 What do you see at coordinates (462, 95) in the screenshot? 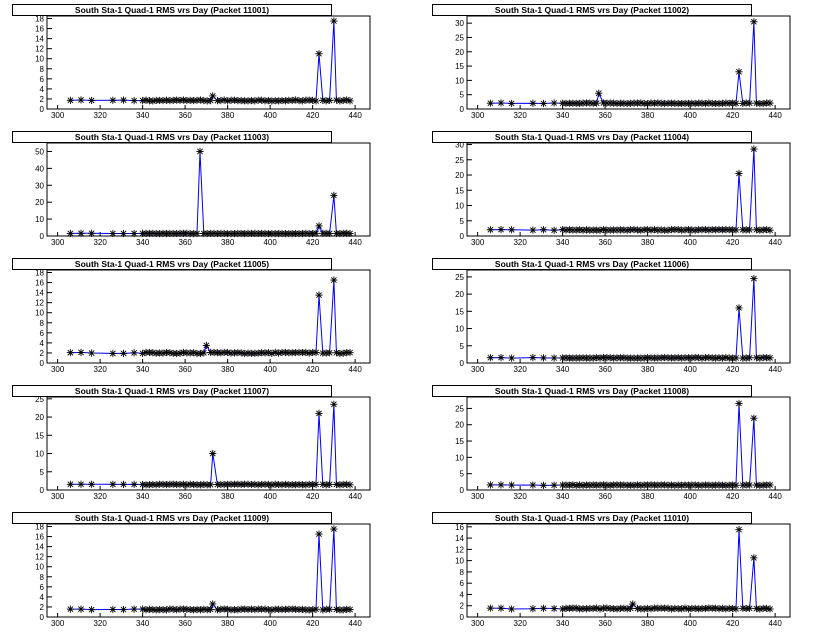
I see `y-tick-label: 5` at bounding box center [462, 95].